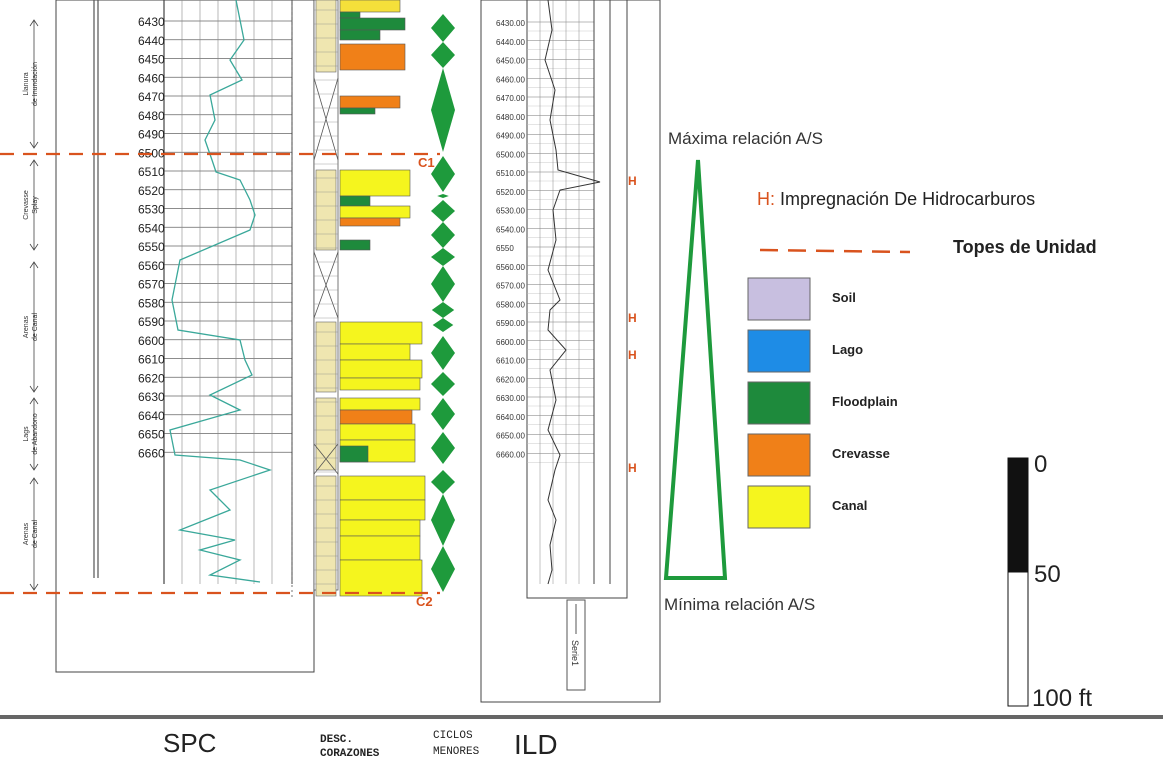  I want to click on spc-depth-label: 6620, so click(151, 378).